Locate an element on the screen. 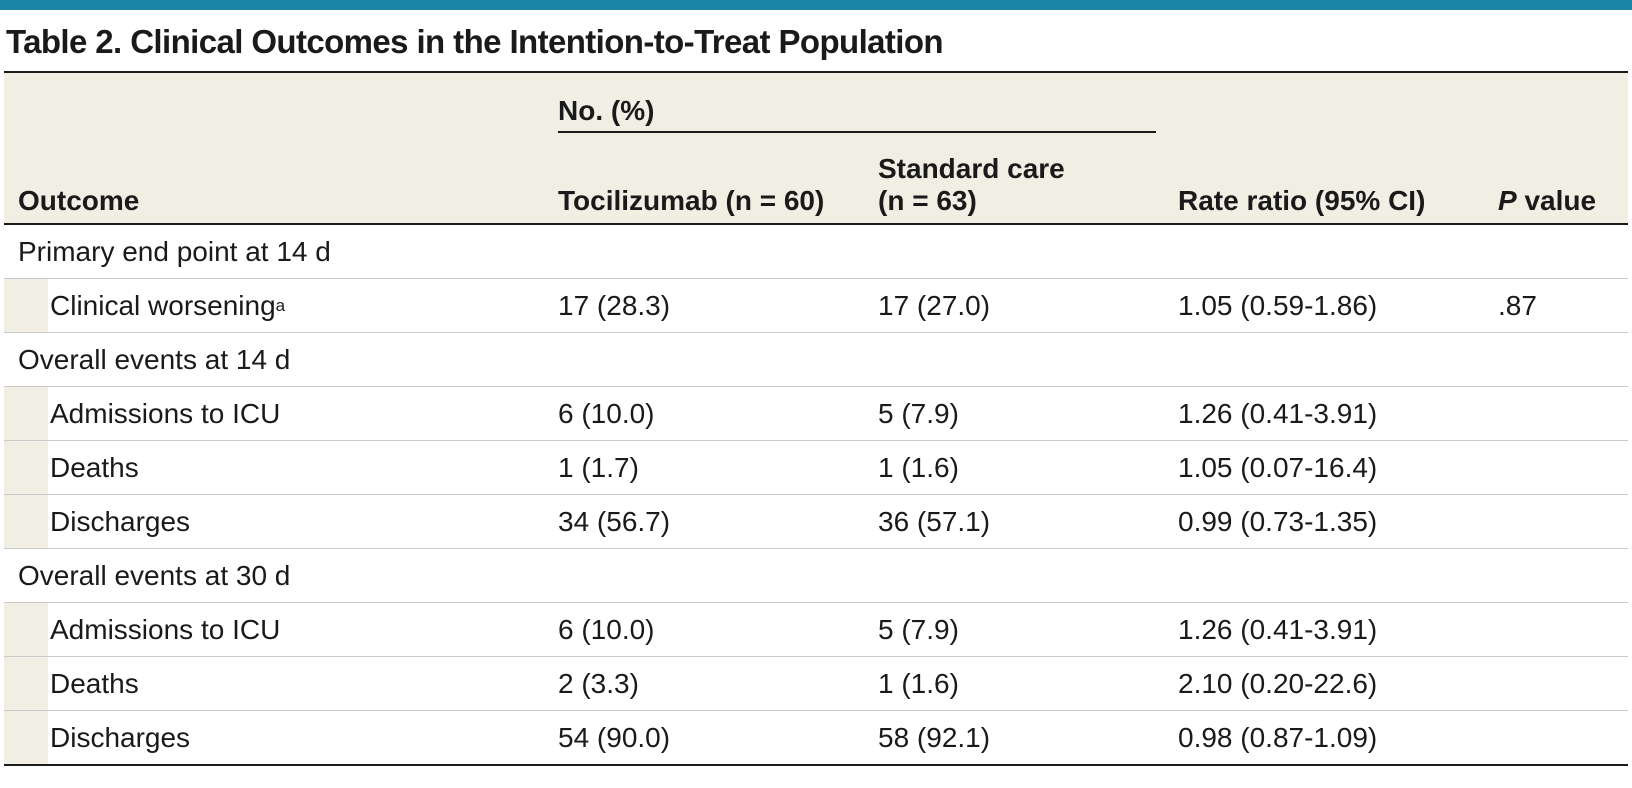 This screenshot has width=1632, height=788. p-italic: P is located at coordinates (1507, 200).